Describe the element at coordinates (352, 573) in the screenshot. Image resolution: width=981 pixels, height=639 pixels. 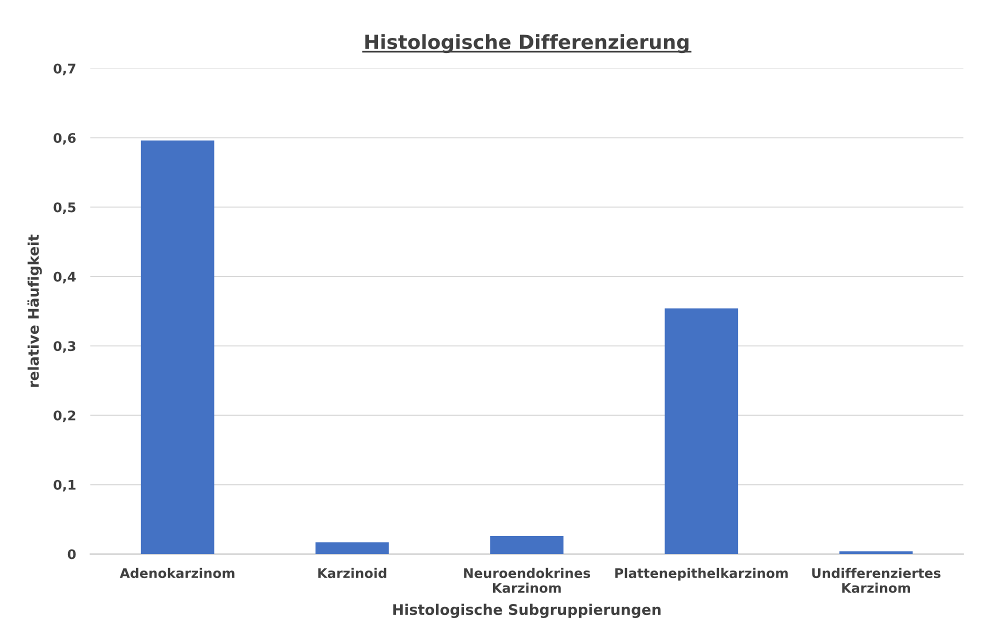
I see `x-tick-label: Karzinoid` at that location.